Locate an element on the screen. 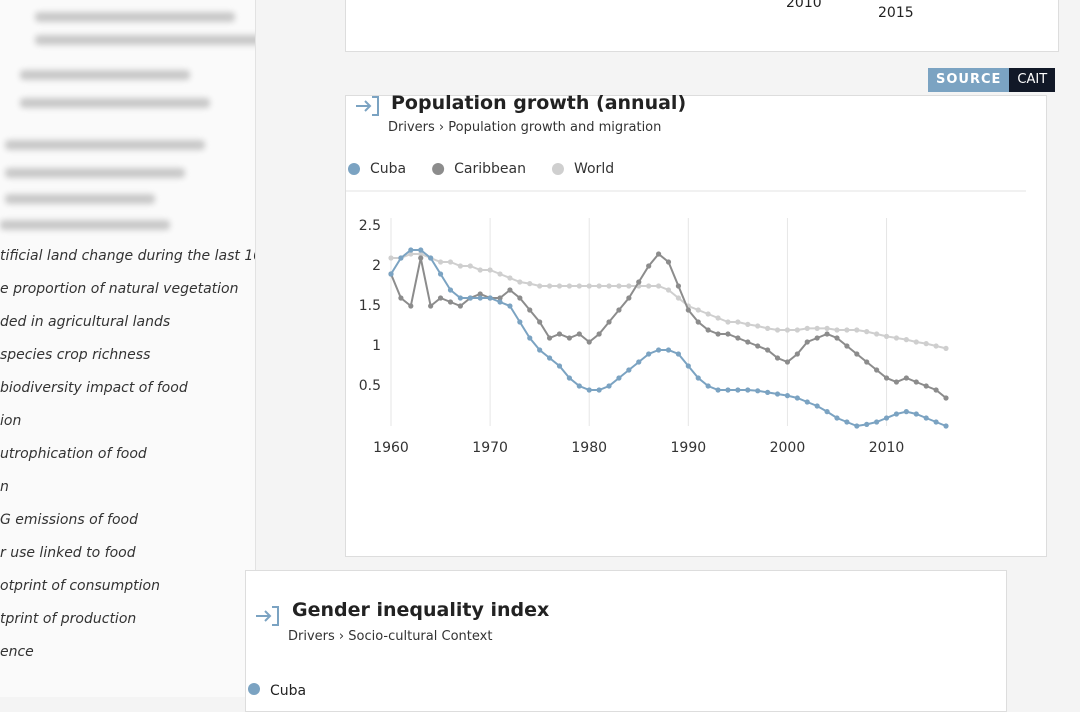  breadcrumb-item: Socio-cultural Context is located at coordinates (420, 636).